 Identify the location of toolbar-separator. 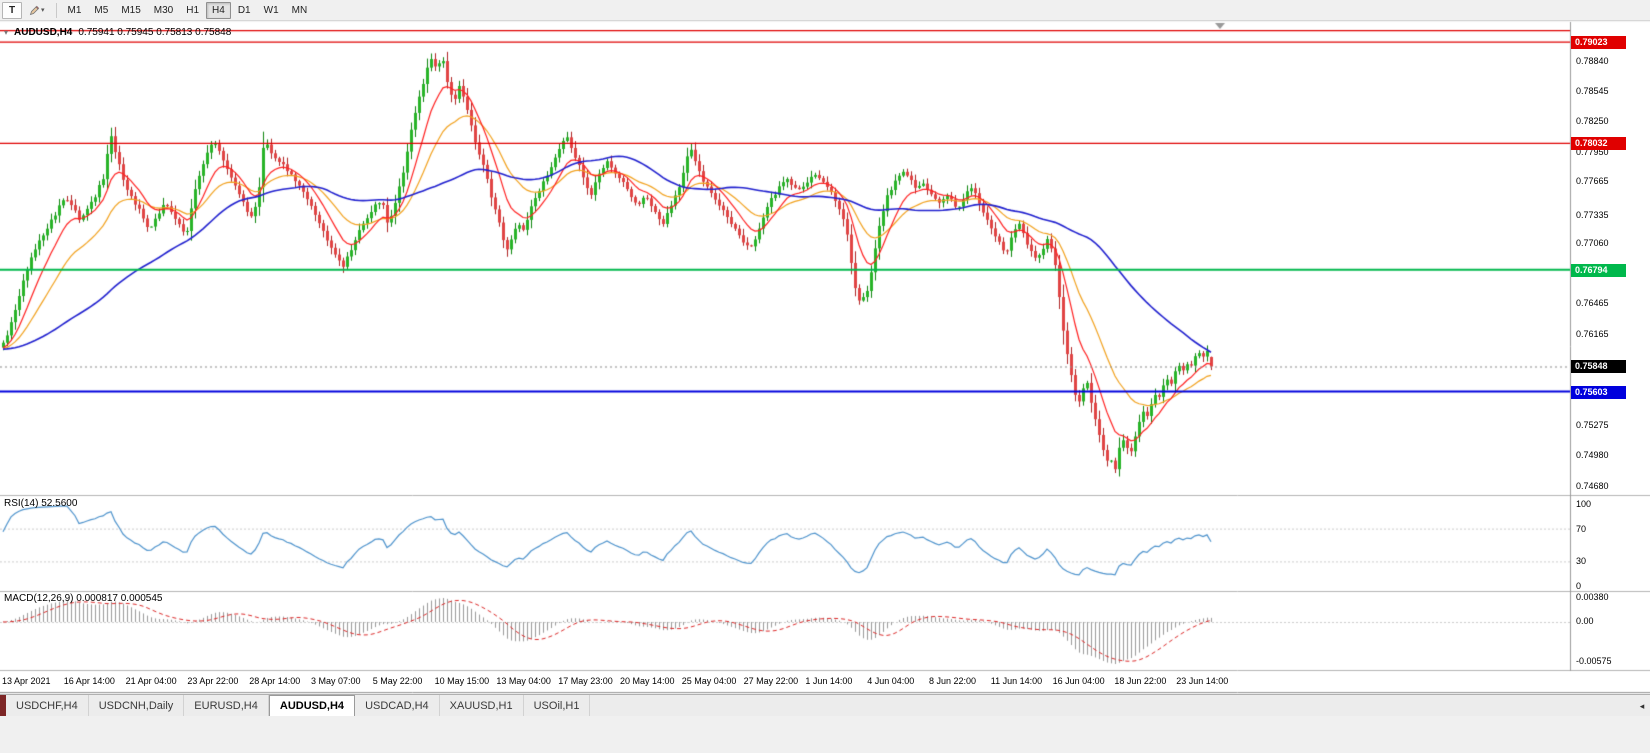
(56, 10).